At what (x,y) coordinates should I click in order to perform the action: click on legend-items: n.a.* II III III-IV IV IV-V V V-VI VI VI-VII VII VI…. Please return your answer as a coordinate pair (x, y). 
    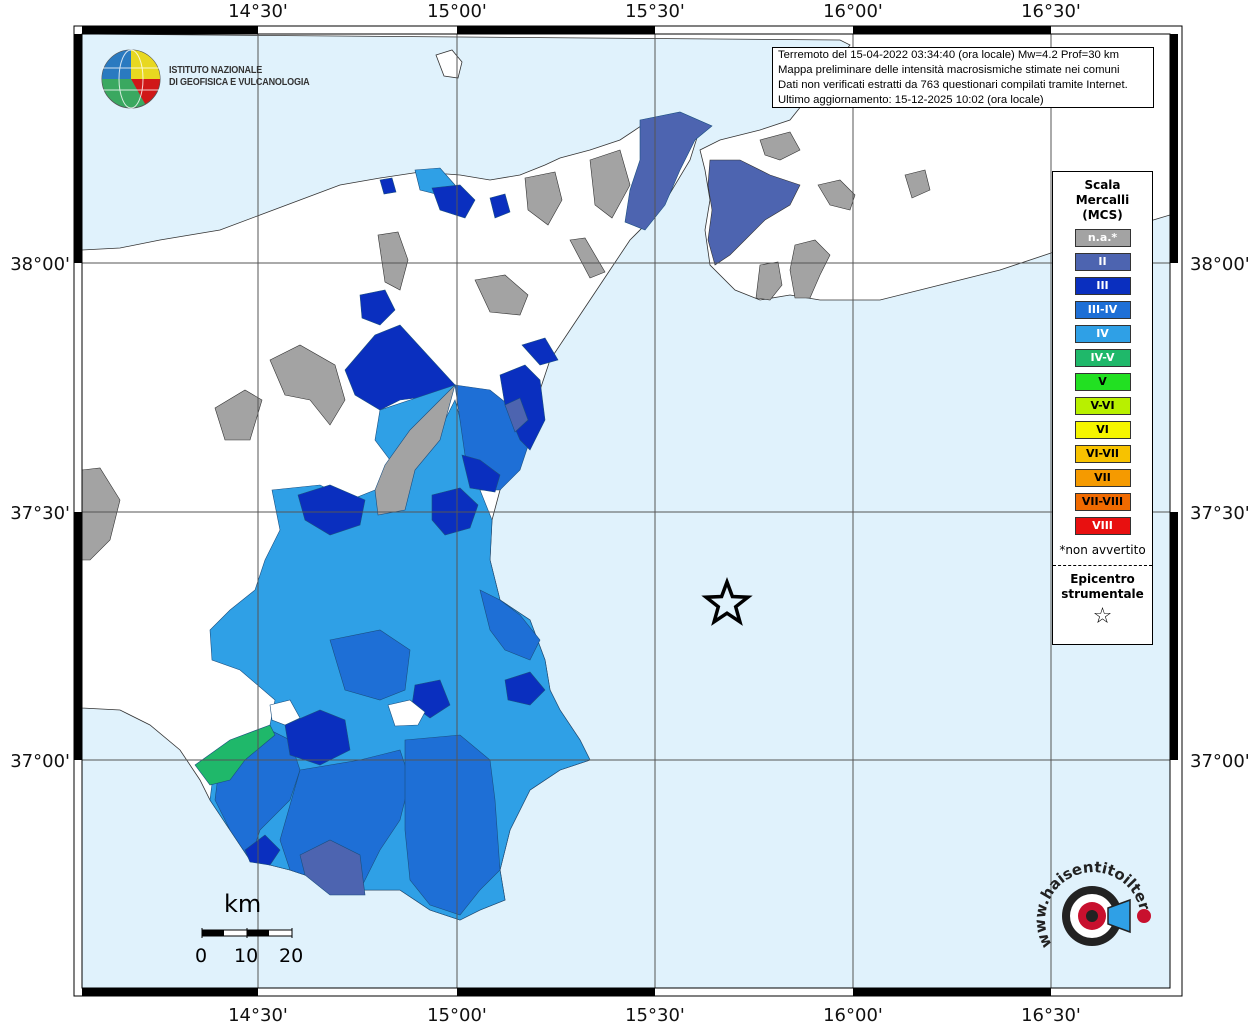
    Looking at the image, I should click on (1102, 382).